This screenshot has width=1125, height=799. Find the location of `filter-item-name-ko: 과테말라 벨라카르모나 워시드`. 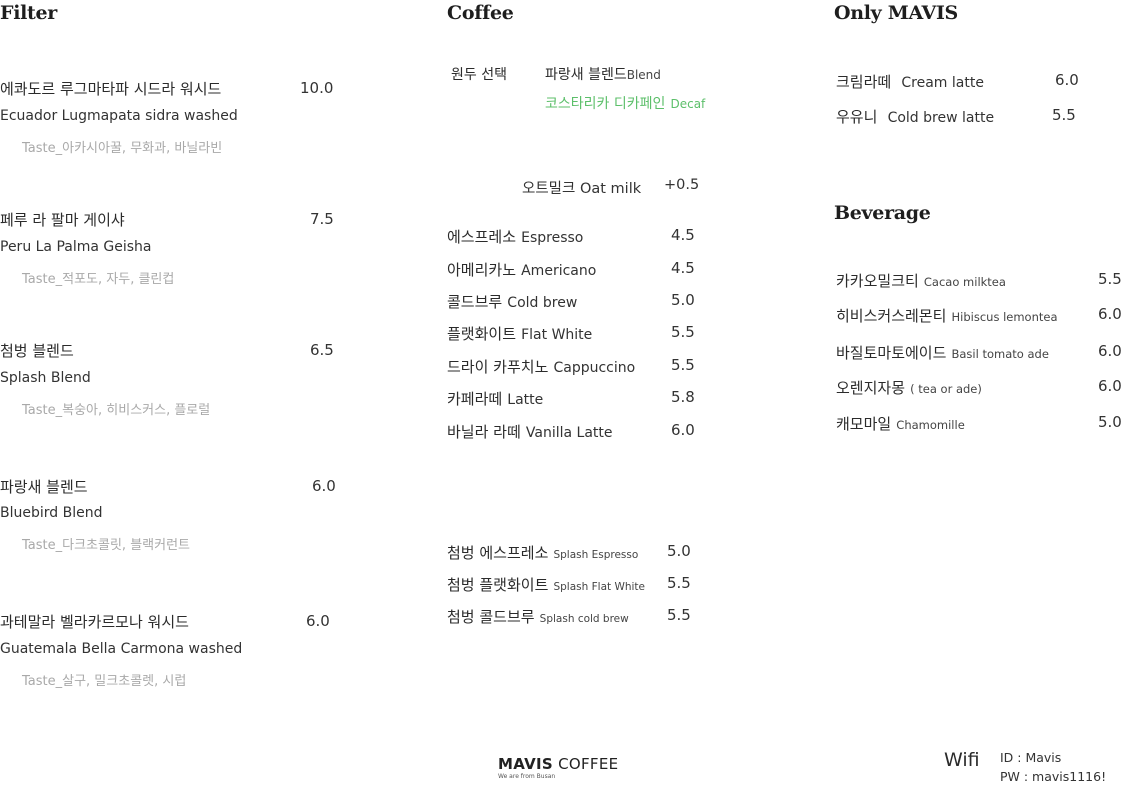

filter-item-name-ko: 과테말라 벨라카르모나 워시드 is located at coordinates (94, 622).